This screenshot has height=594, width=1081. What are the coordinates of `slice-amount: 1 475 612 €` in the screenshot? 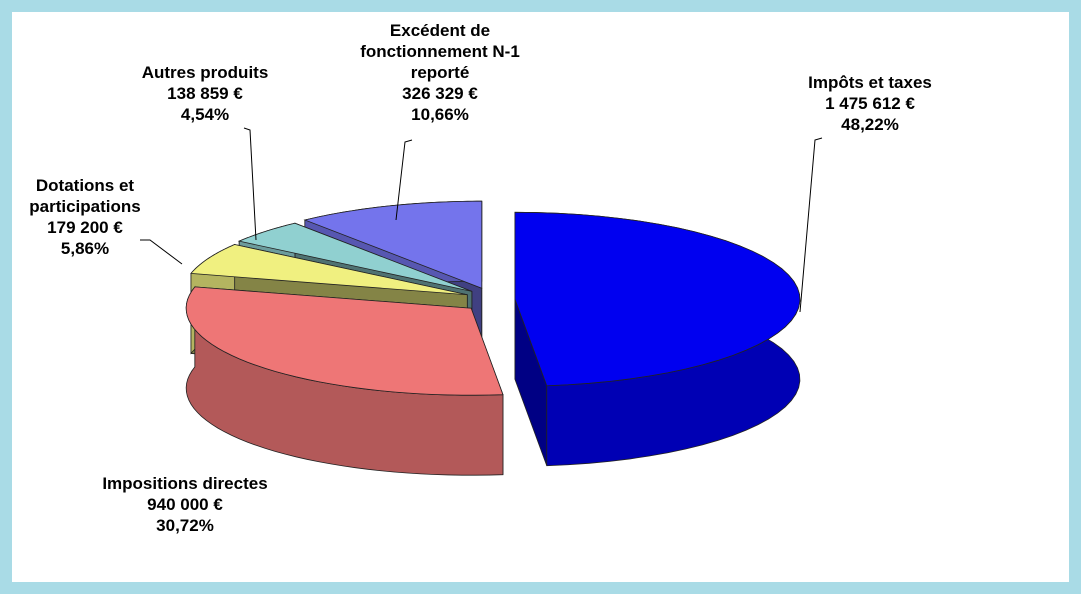 It's located at (870, 103).